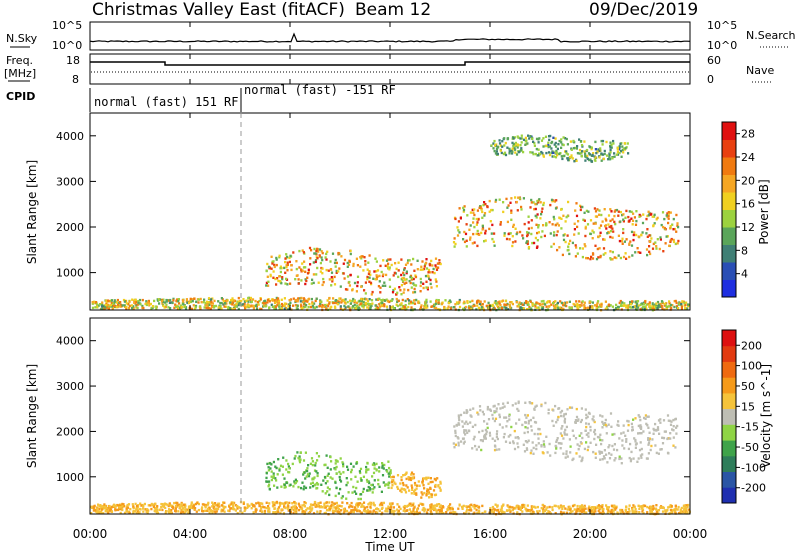 The height and width of the screenshot is (554, 800). What do you see at coordinates (190, 534) in the screenshot?
I see `x-tick-label: 04:00` at bounding box center [190, 534].